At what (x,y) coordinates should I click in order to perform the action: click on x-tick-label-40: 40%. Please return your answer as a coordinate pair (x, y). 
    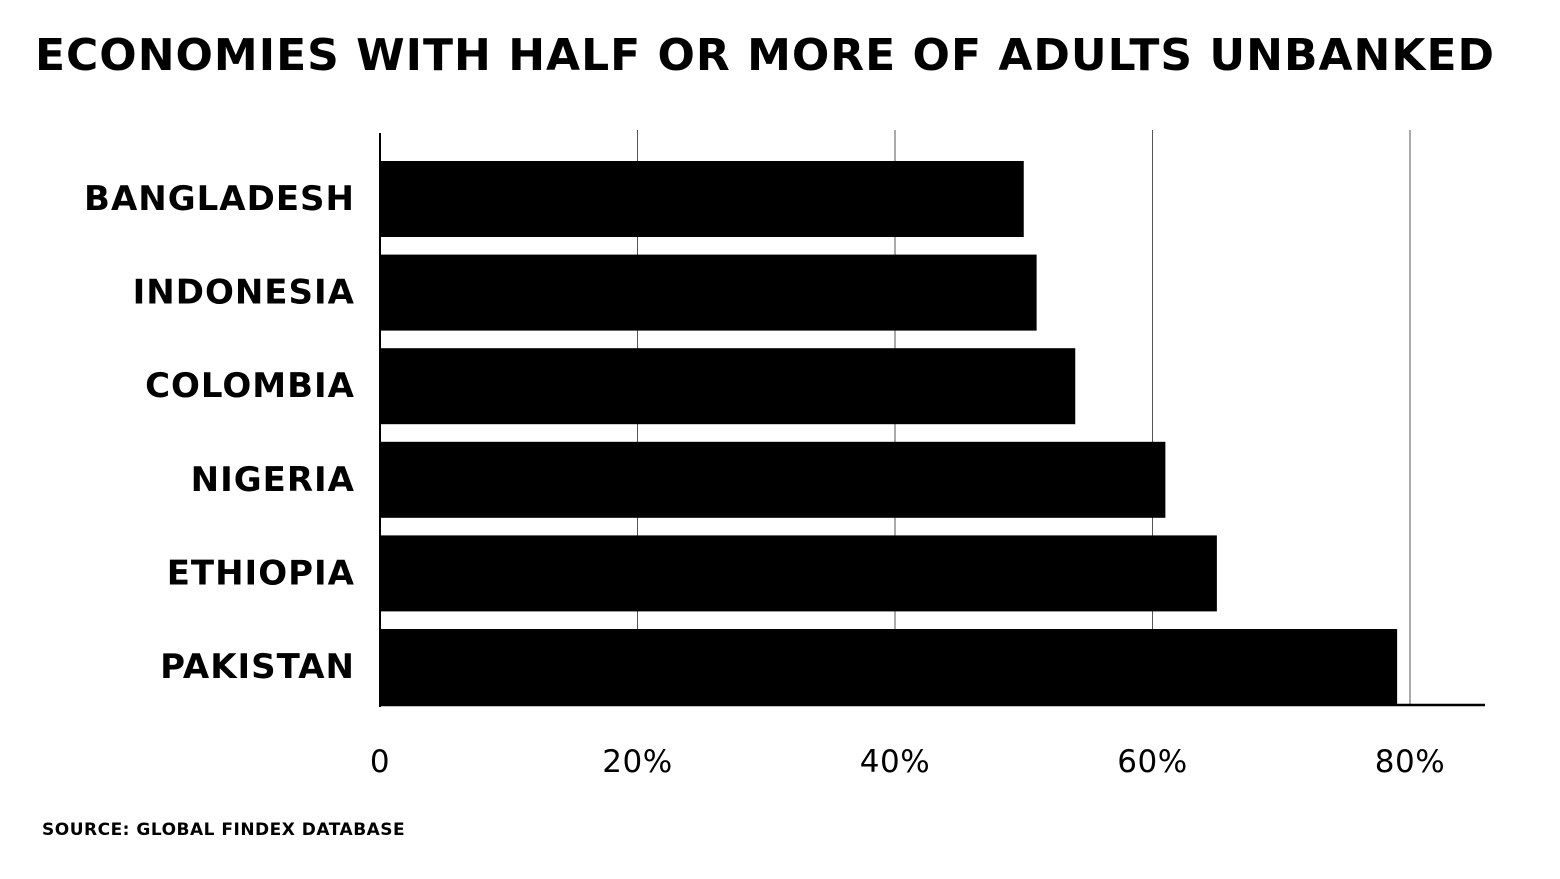
    Looking at the image, I should click on (895, 762).